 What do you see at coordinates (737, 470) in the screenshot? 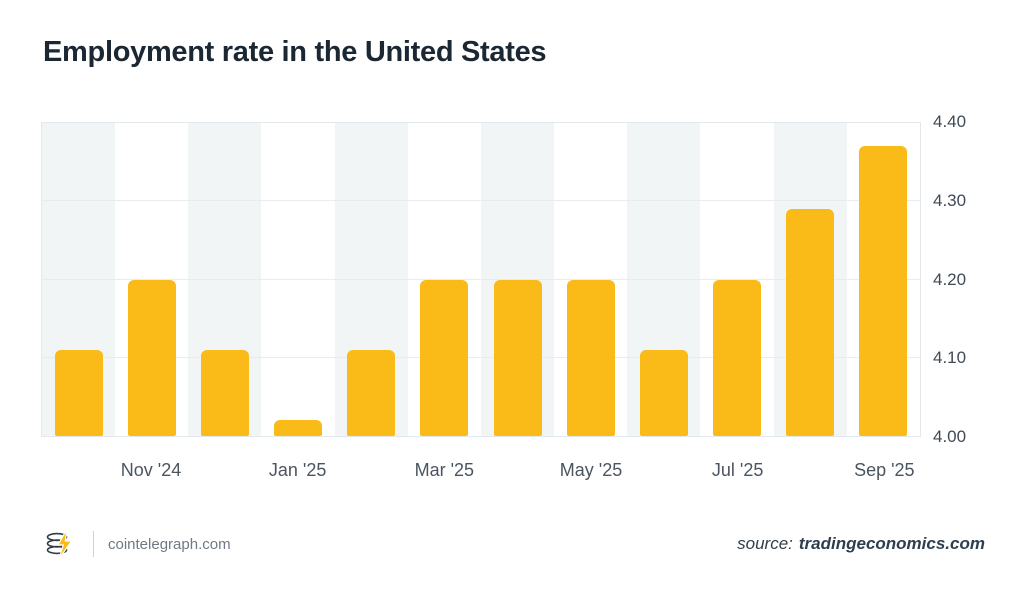
I see `x-tick-label: Jul '25` at bounding box center [737, 470].